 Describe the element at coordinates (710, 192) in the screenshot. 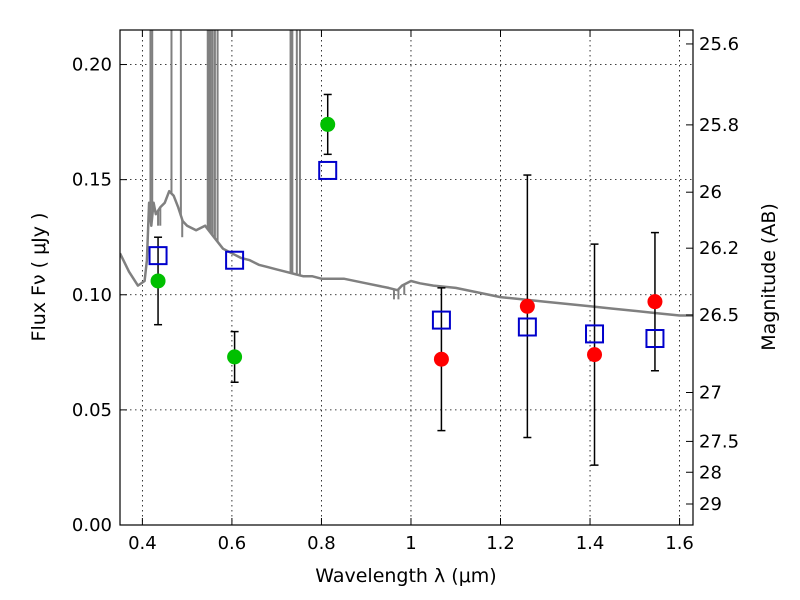

I see `y2-tick-label: 26` at that location.